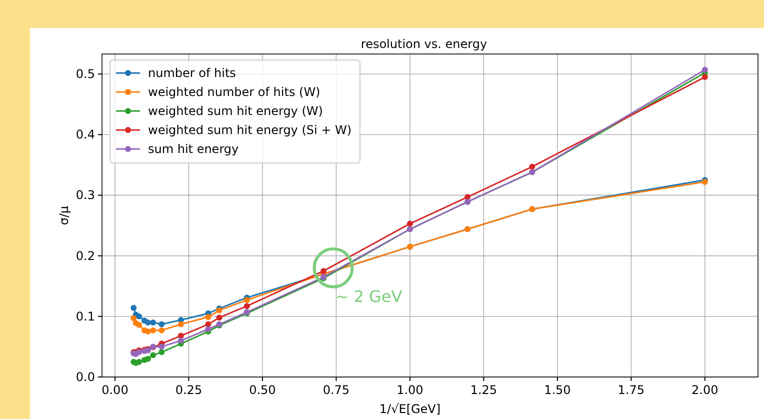  I want to click on x-tick-label: 1.50, so click(557, 390).